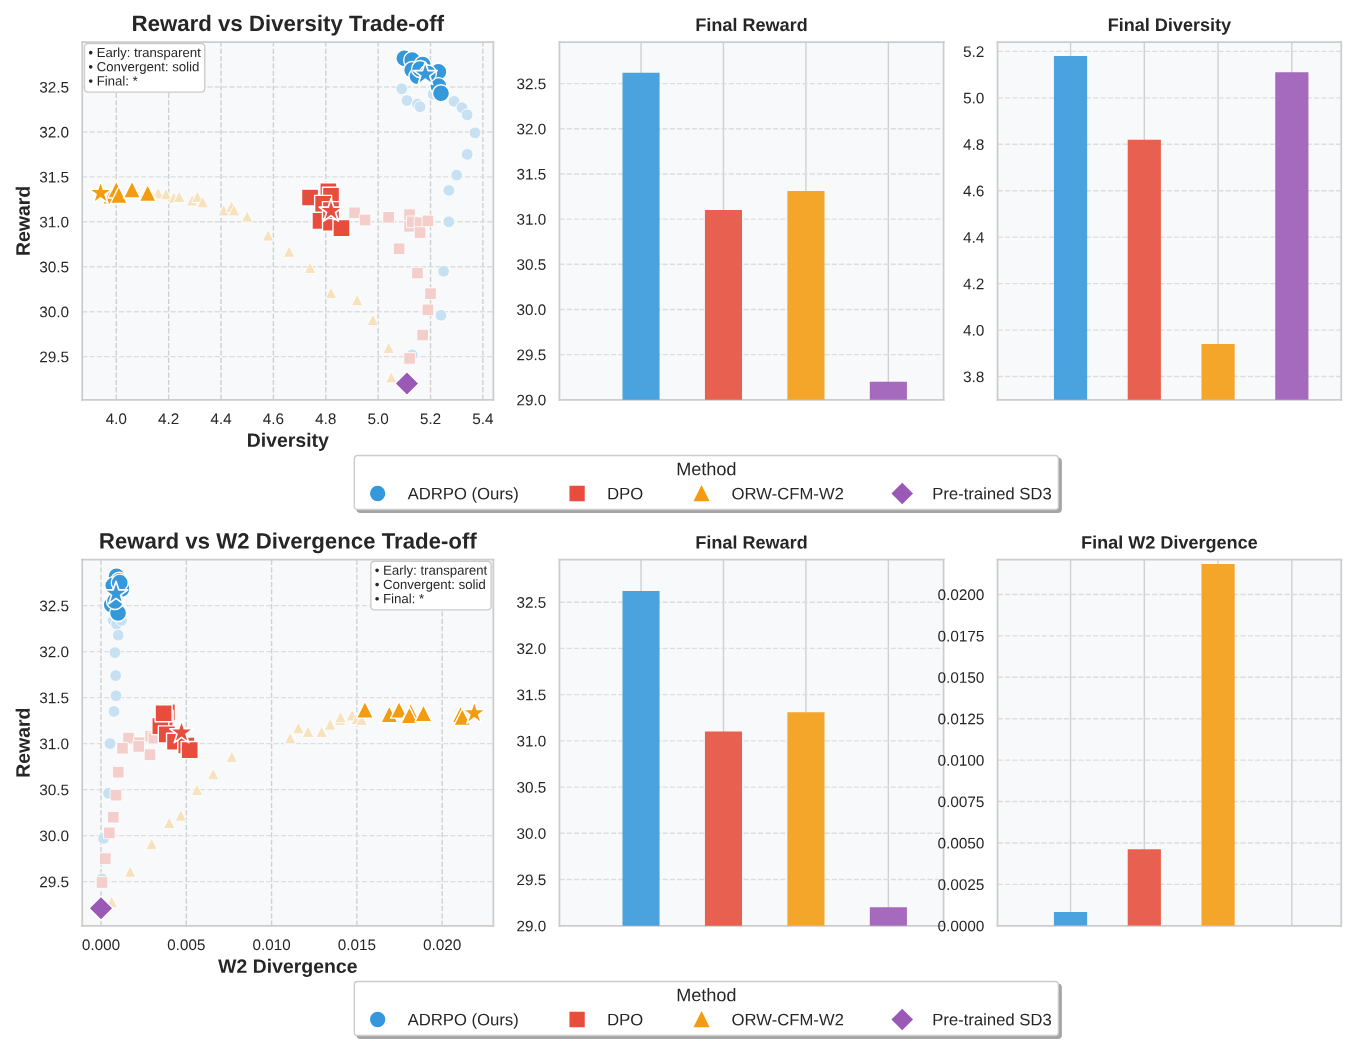 The width and height of the screenshot is (1348, 1052). Describe the element at coordinates (442, 945) in the screenshot. I see `x-tick-label: 0.020` at that location.